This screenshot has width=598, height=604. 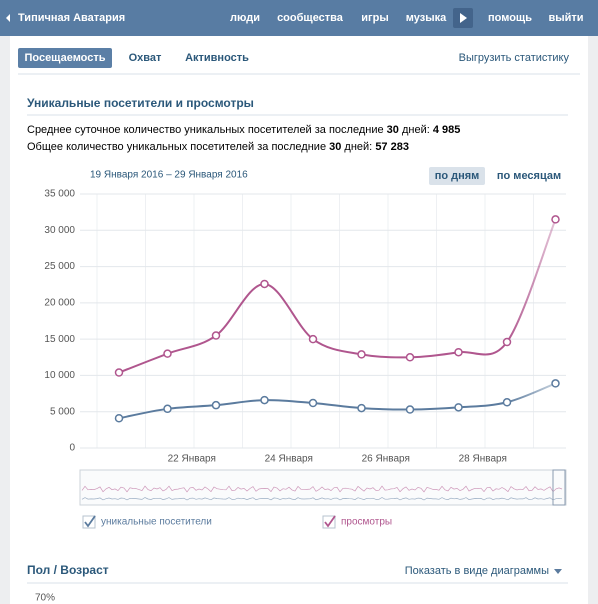 I want to click on tab: Посещаемость, so click(x=64, y=58).